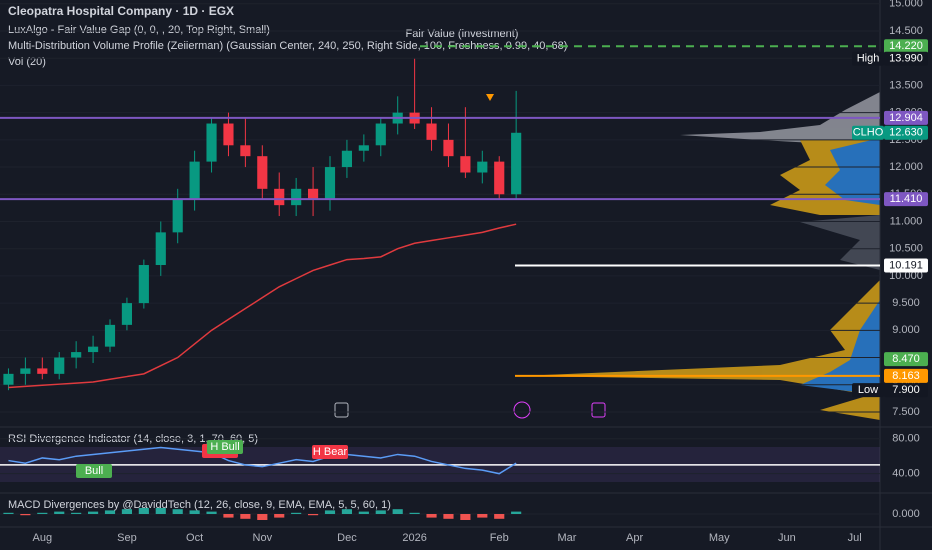  I want to click on y-tick-label: 12.000, so click(906, 167).